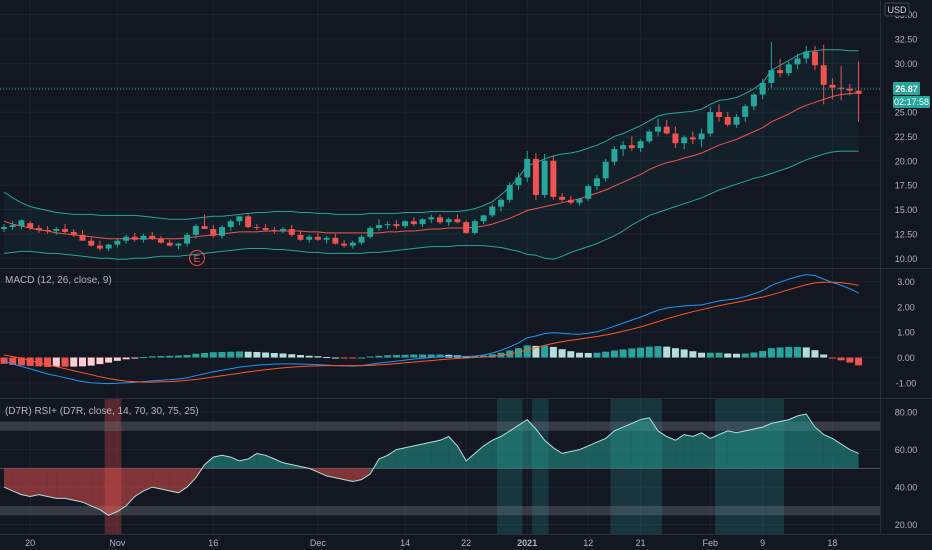 Image resolution: width=932 pixels, height=550 pixels. What do you see at coordinates (197, 258) in the screenshot?
I see `earnings-marker: E` at bounding box center [197, 258].